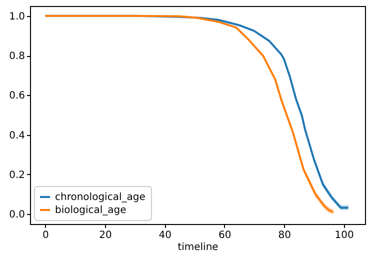  What do you see at coordinates (90, 210) in the screenshot?
I see `legend-label: biological_age` at bounding box center [90, 210].